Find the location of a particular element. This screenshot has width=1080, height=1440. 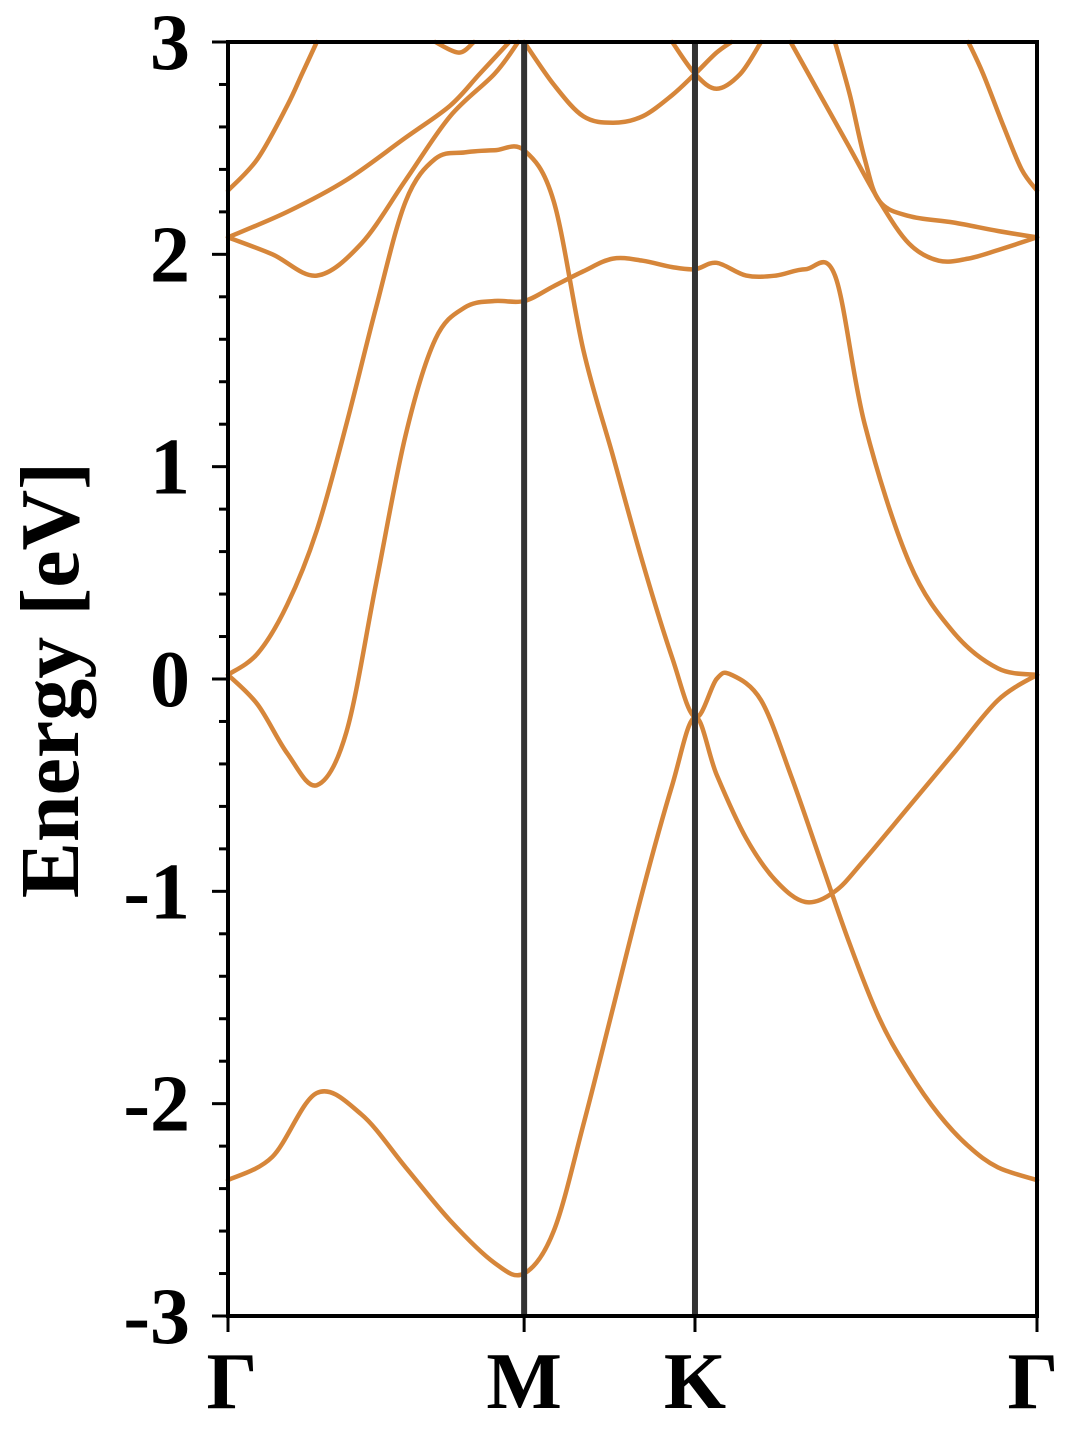

x-tick-label: K is located at coordinates (695, 1382).